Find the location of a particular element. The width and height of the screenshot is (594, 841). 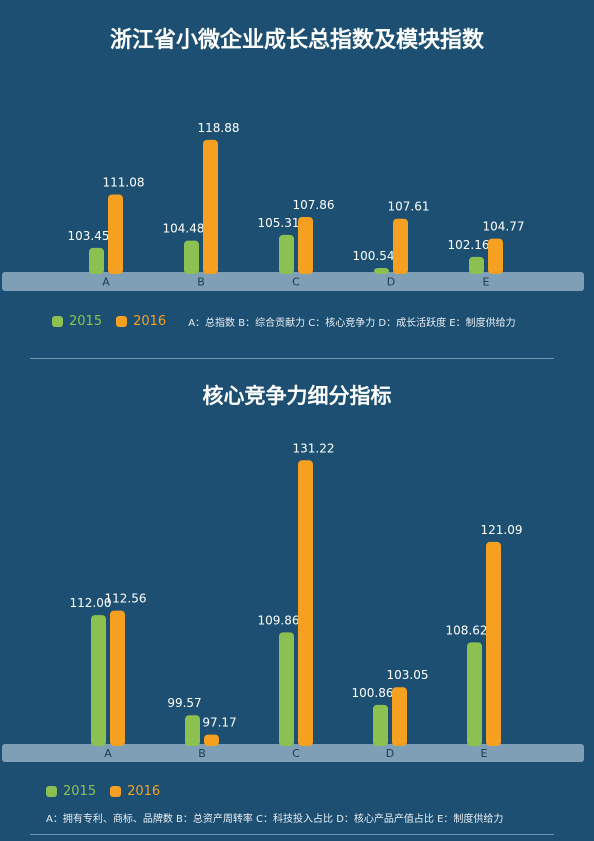

bottom-divider is located at coordinates (292, 834).